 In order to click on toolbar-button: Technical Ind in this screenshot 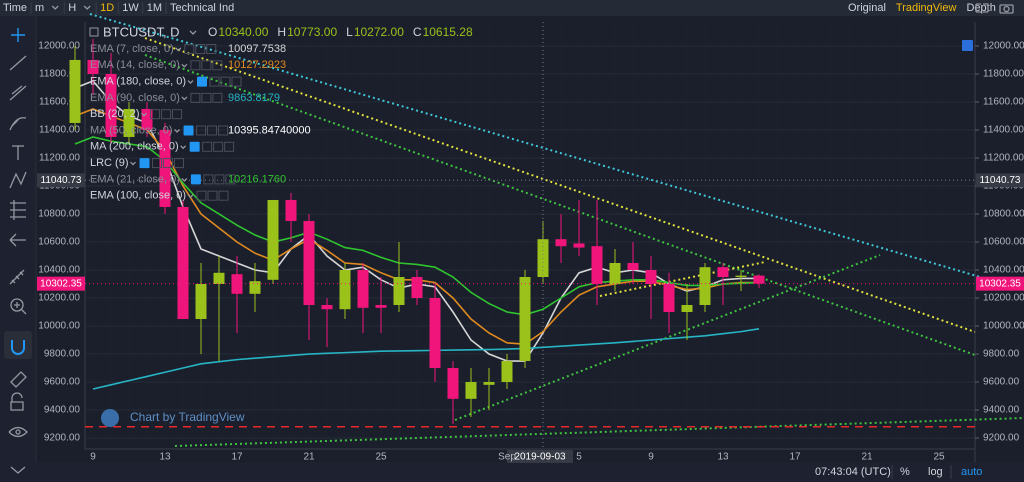, I will do `click(202, 8)`.